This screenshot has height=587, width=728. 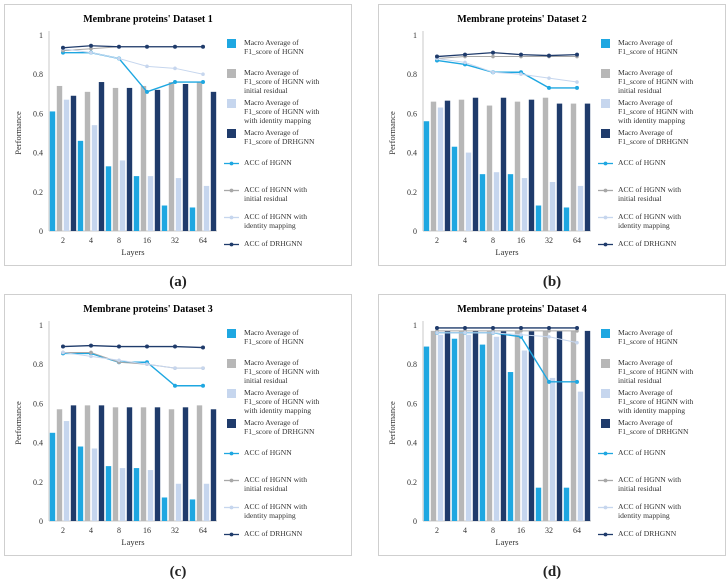 I want to click on x-tick-label: 8, so click(x=119, y=530).